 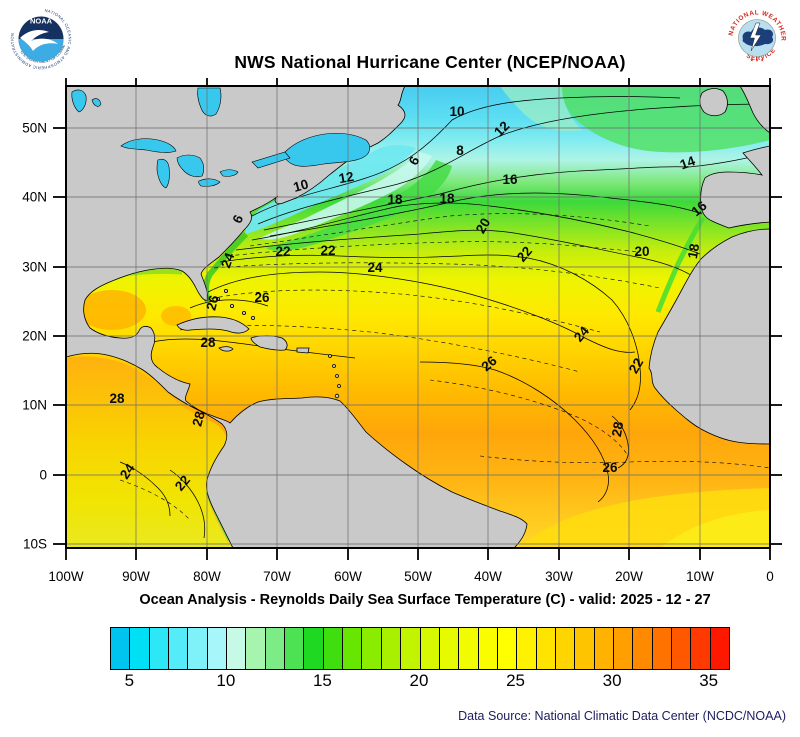 What do you see at coordinates (770, 576) in the screenshot?
I see `x-tick-label: 0` at bounding box center [770, 576].